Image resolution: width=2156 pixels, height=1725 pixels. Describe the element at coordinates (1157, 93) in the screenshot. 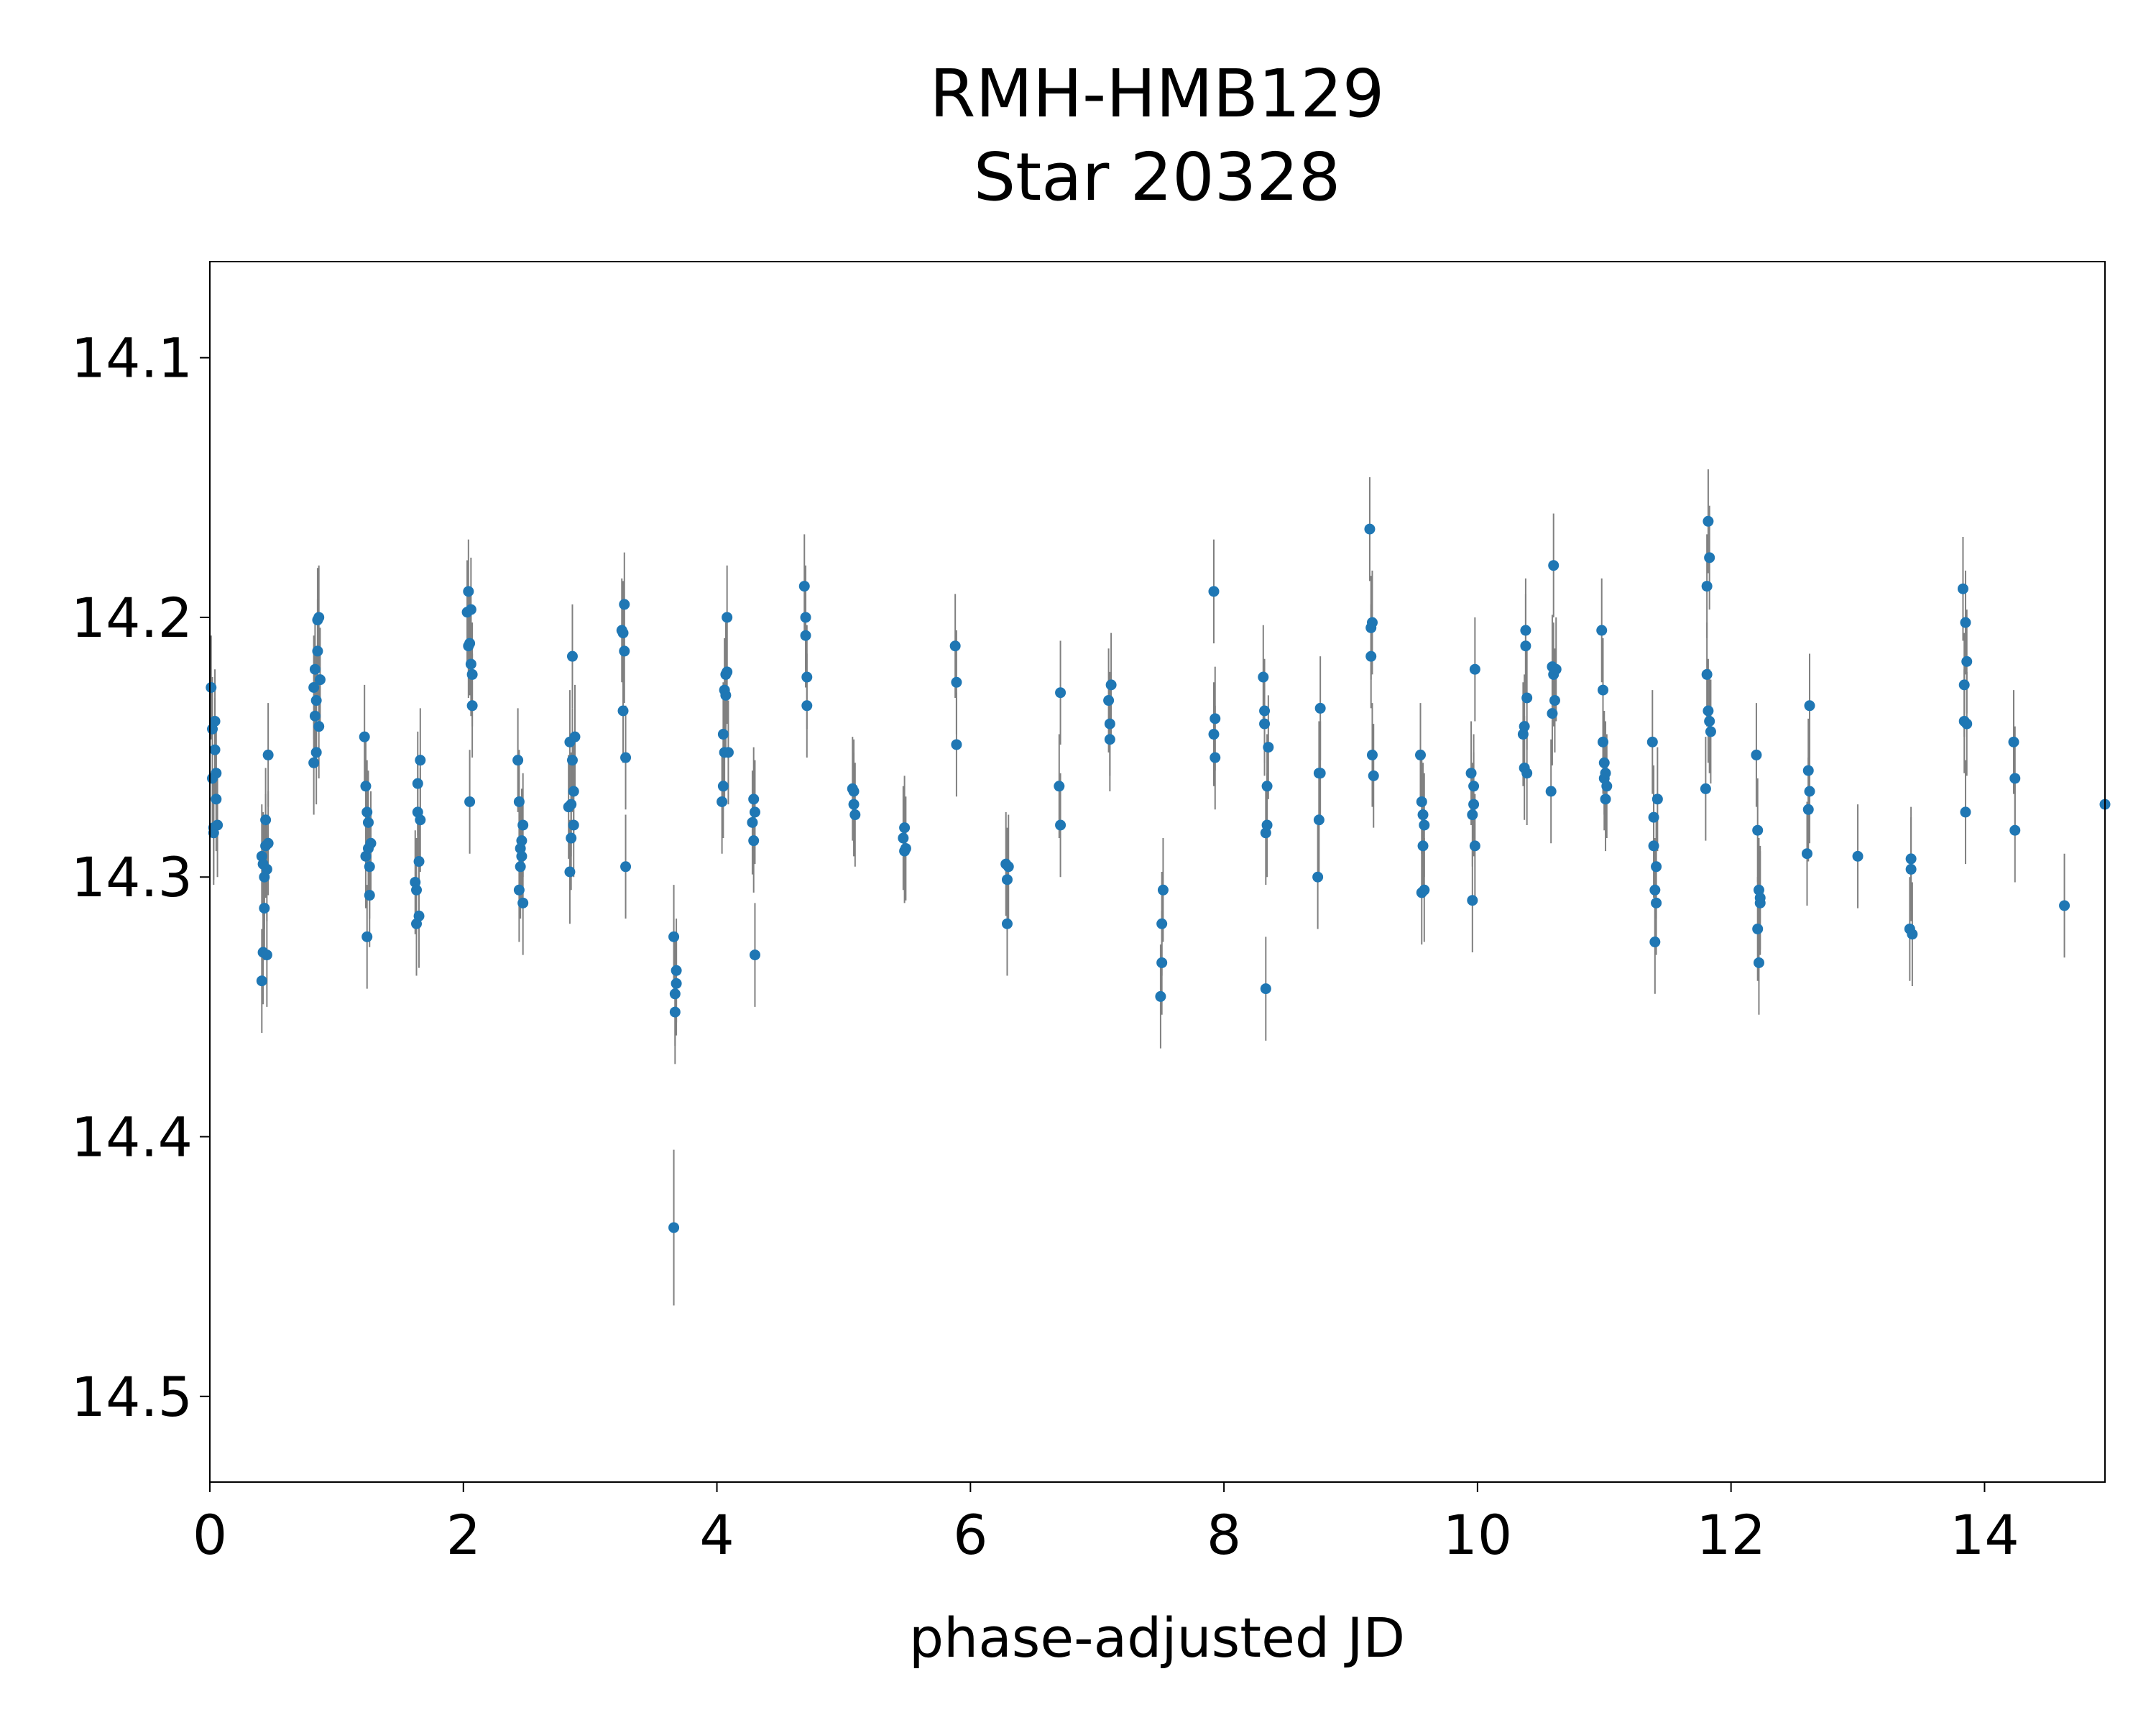

I see `chart-title-line-1: RMH-HMB129` at that location.